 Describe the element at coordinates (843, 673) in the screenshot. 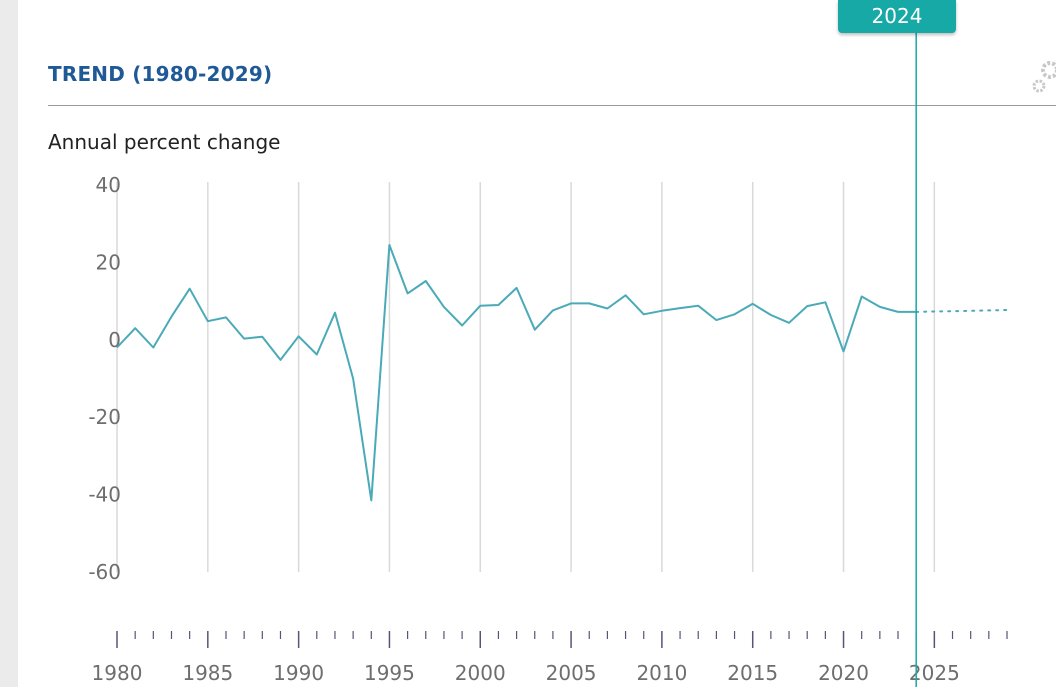

I see `x-tick-2020: 2020` at that location.